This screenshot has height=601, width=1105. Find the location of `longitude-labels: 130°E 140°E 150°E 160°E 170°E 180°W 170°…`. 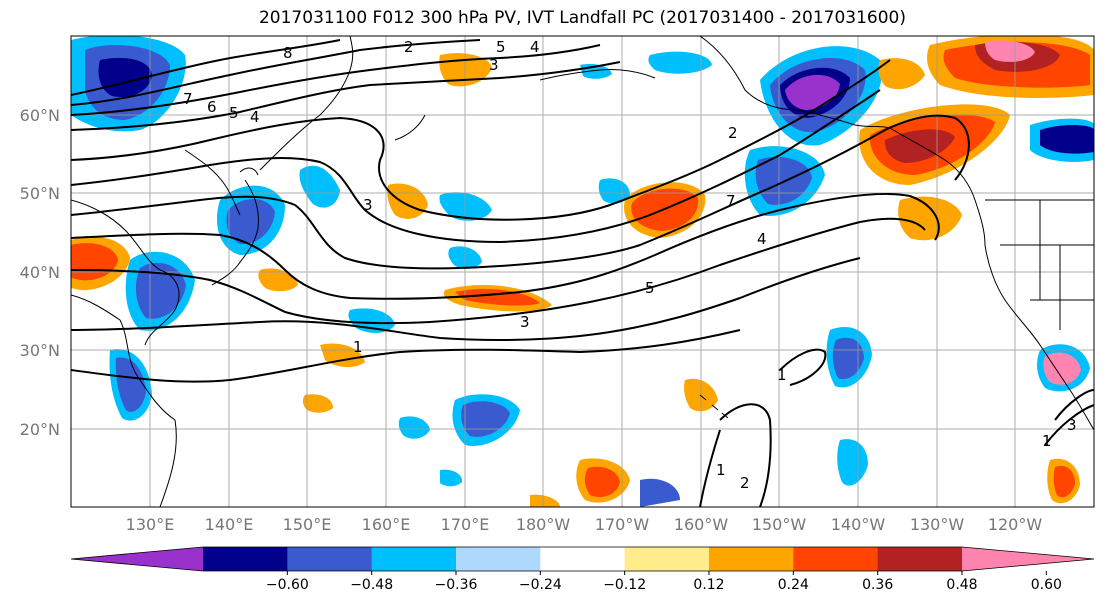

longitude-labels: 130°E 140°E 150°E 160°E 170°E 180°W 170°… is located at coordinates (584, 524).